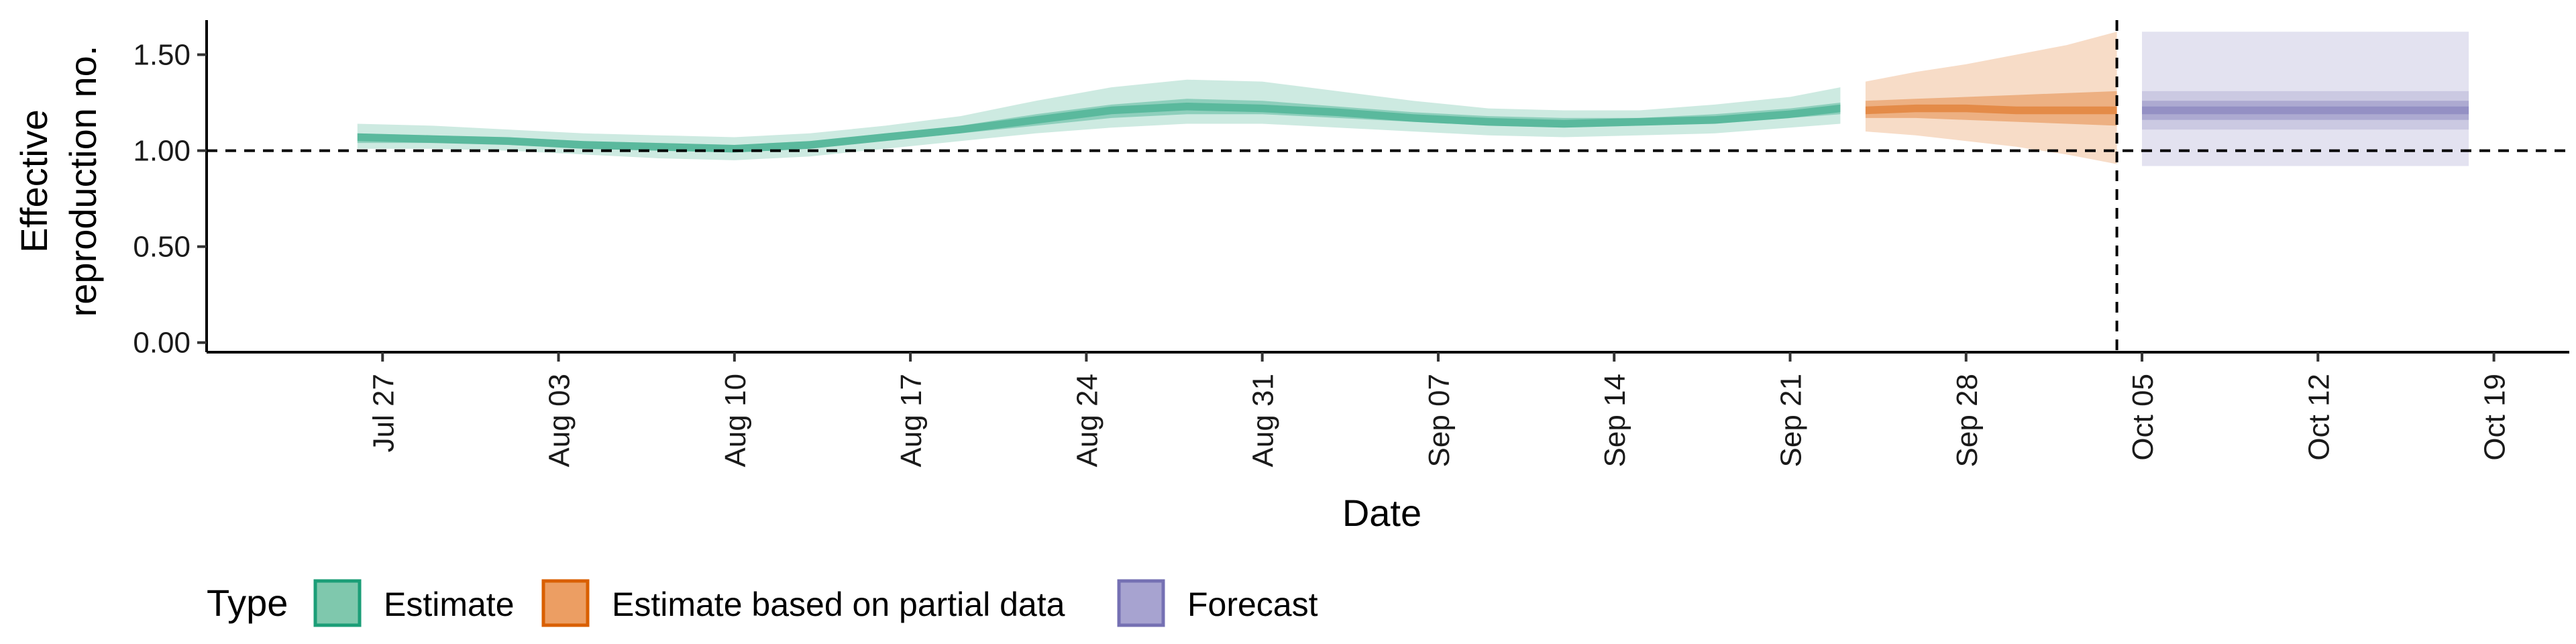 The image size is (2576, 644). What do you see at coordinates (383, 413) in the screenshot?
I see `x-tick-label: Jul 27` at bounding box center [383, 413].